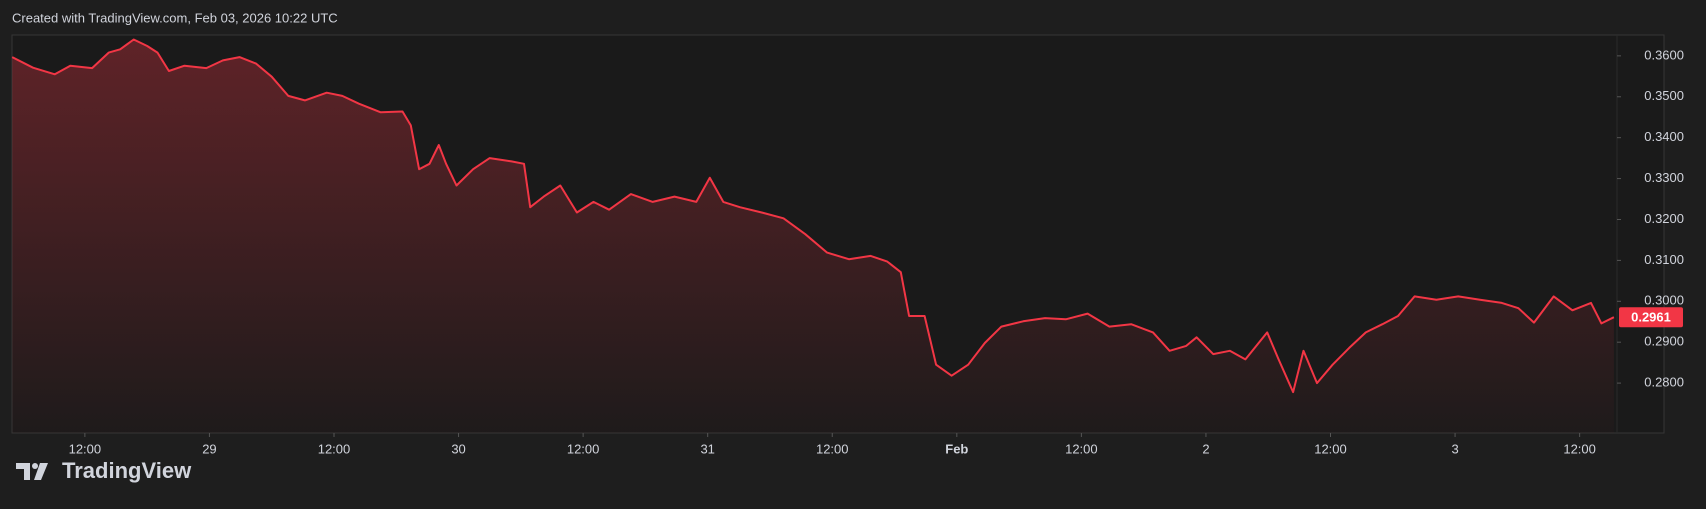 The image size is (1706, 509). I want to click on x-tick-label: Feb, so click(956, 448).